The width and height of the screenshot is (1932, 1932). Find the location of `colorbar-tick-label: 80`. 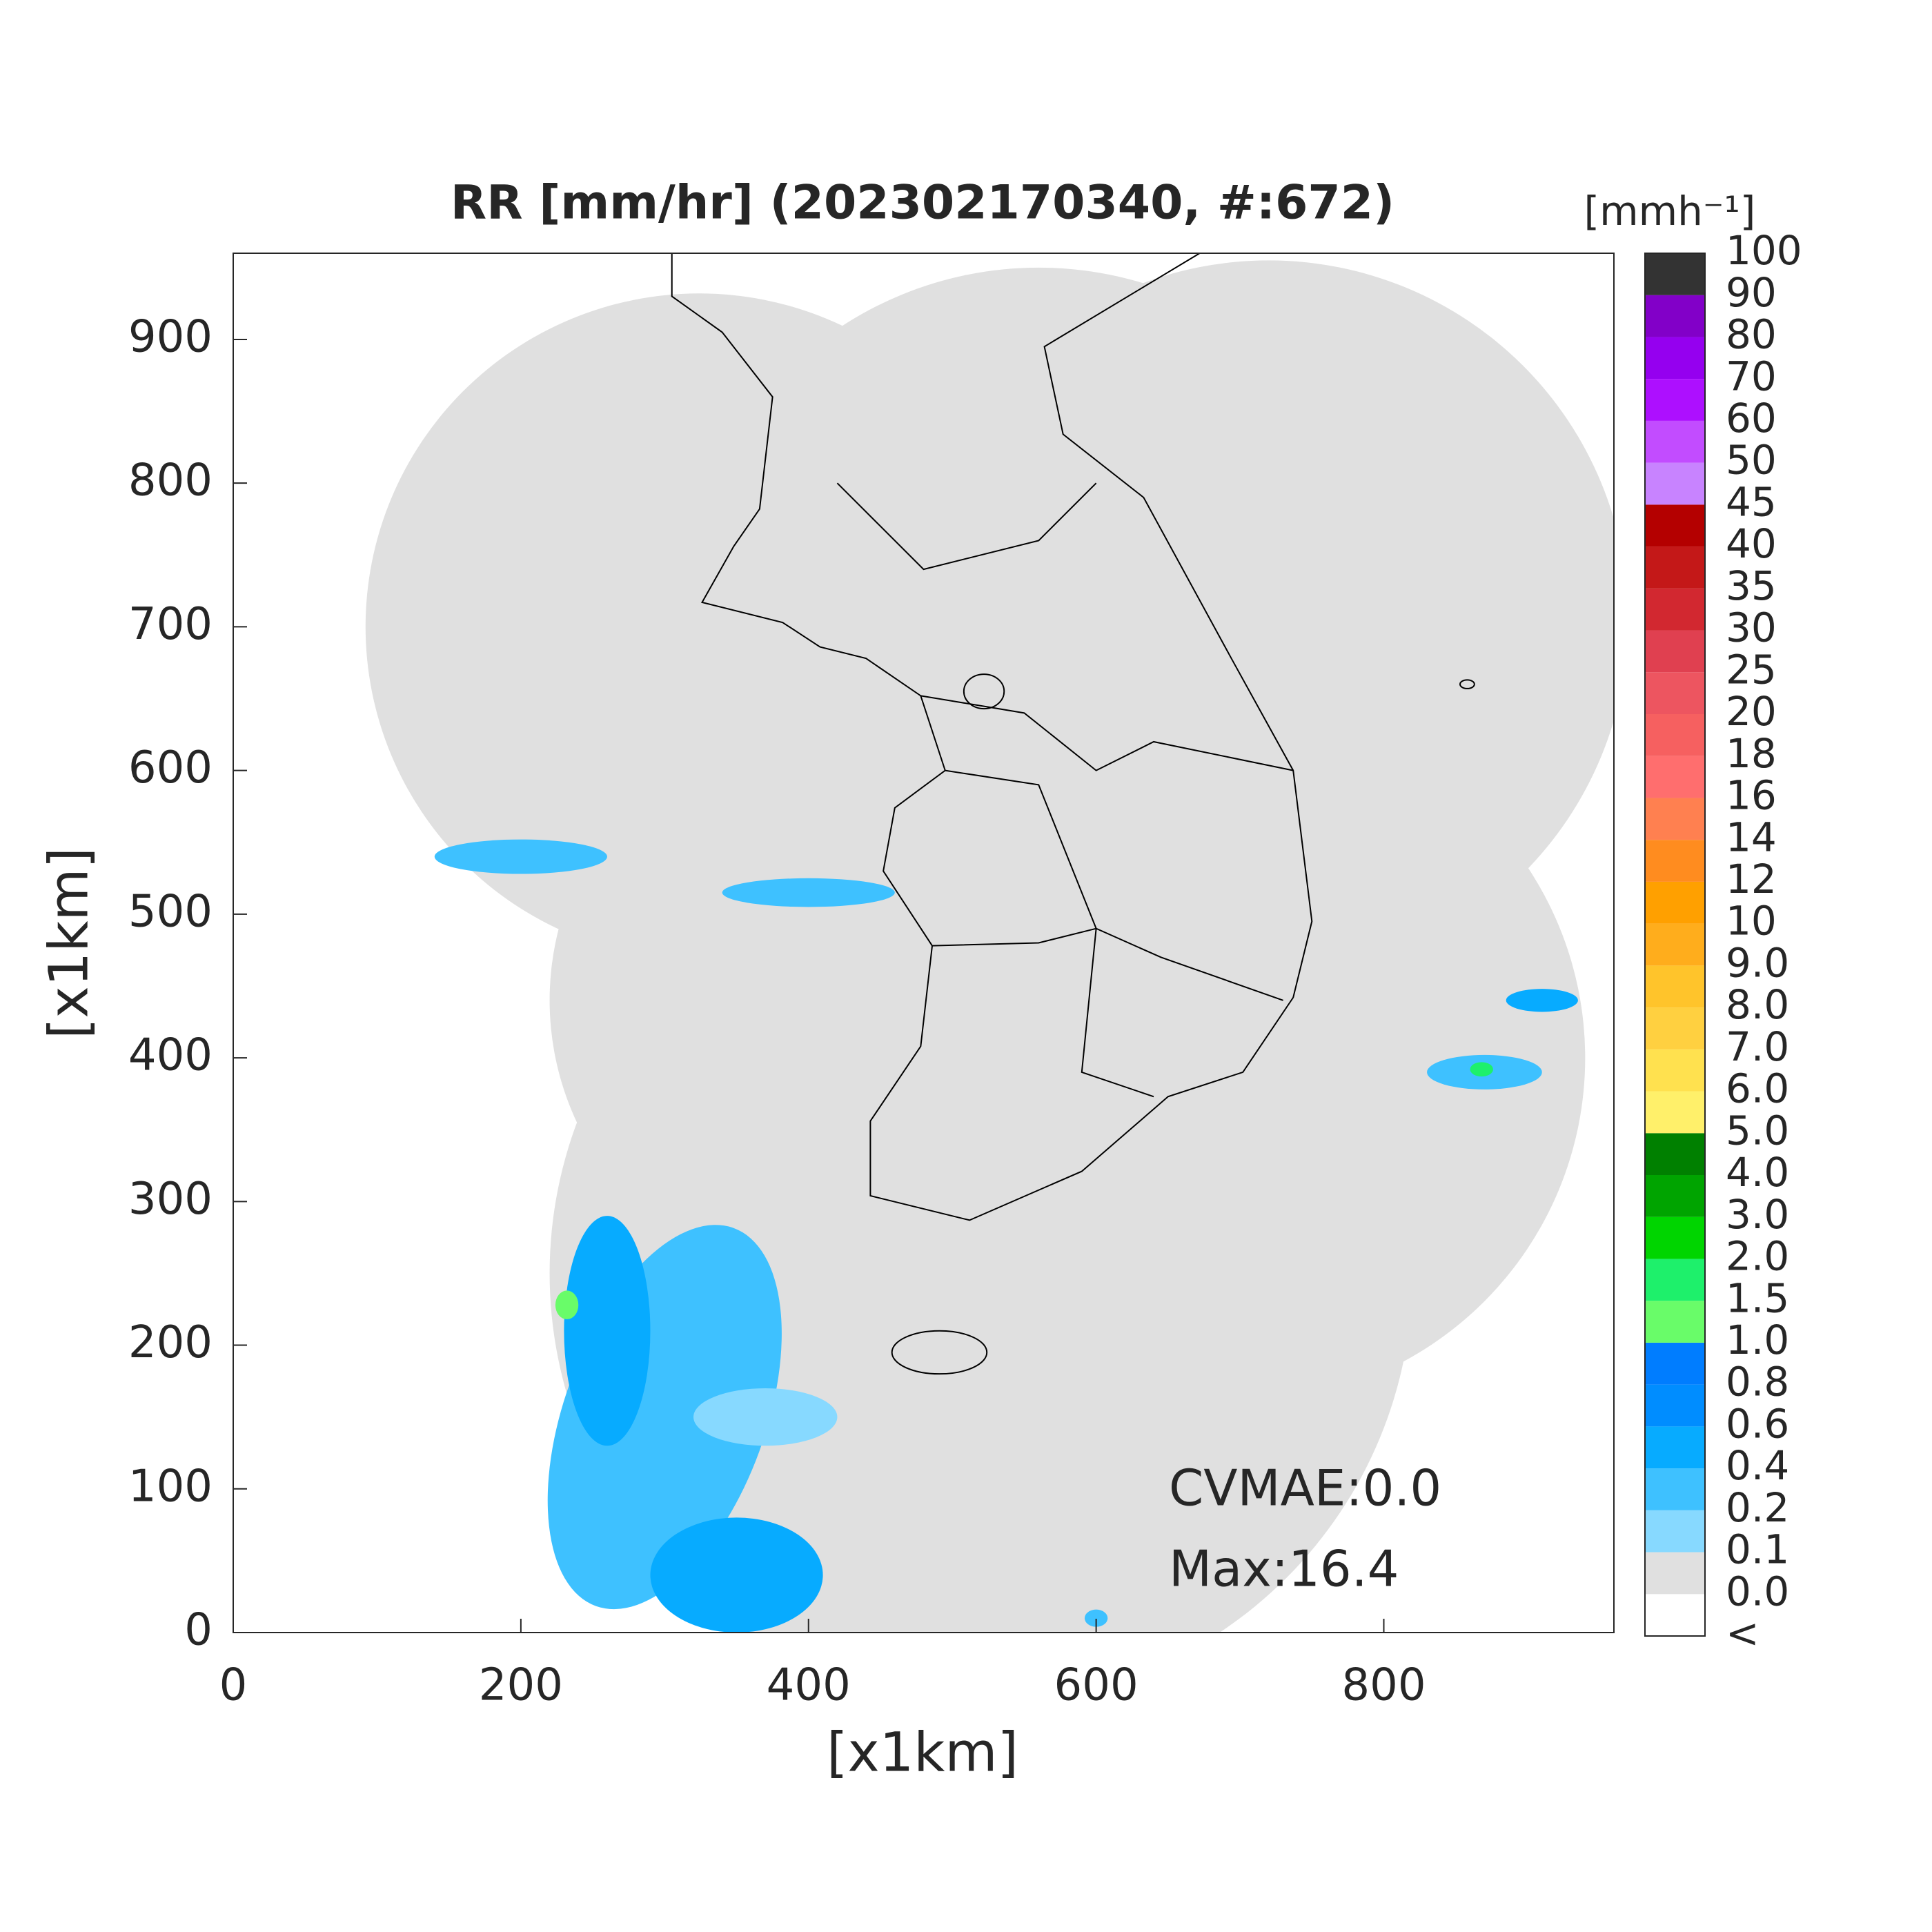

colorbar-tick-label: 80 is located at coordinates (1751, 334).